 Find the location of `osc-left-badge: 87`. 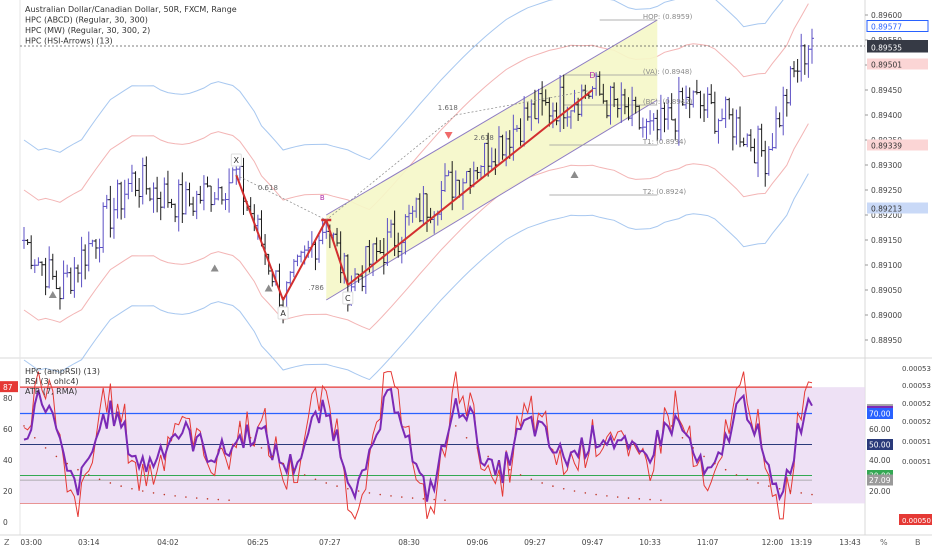

osc-left-badge: 87 is located at coordinates (9, 387).